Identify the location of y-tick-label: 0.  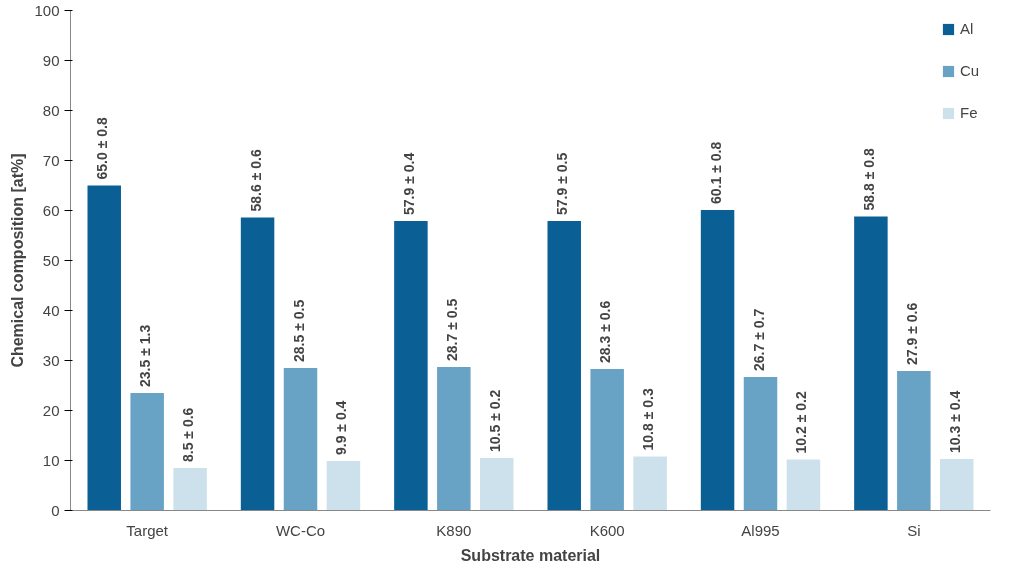
(55, 510).